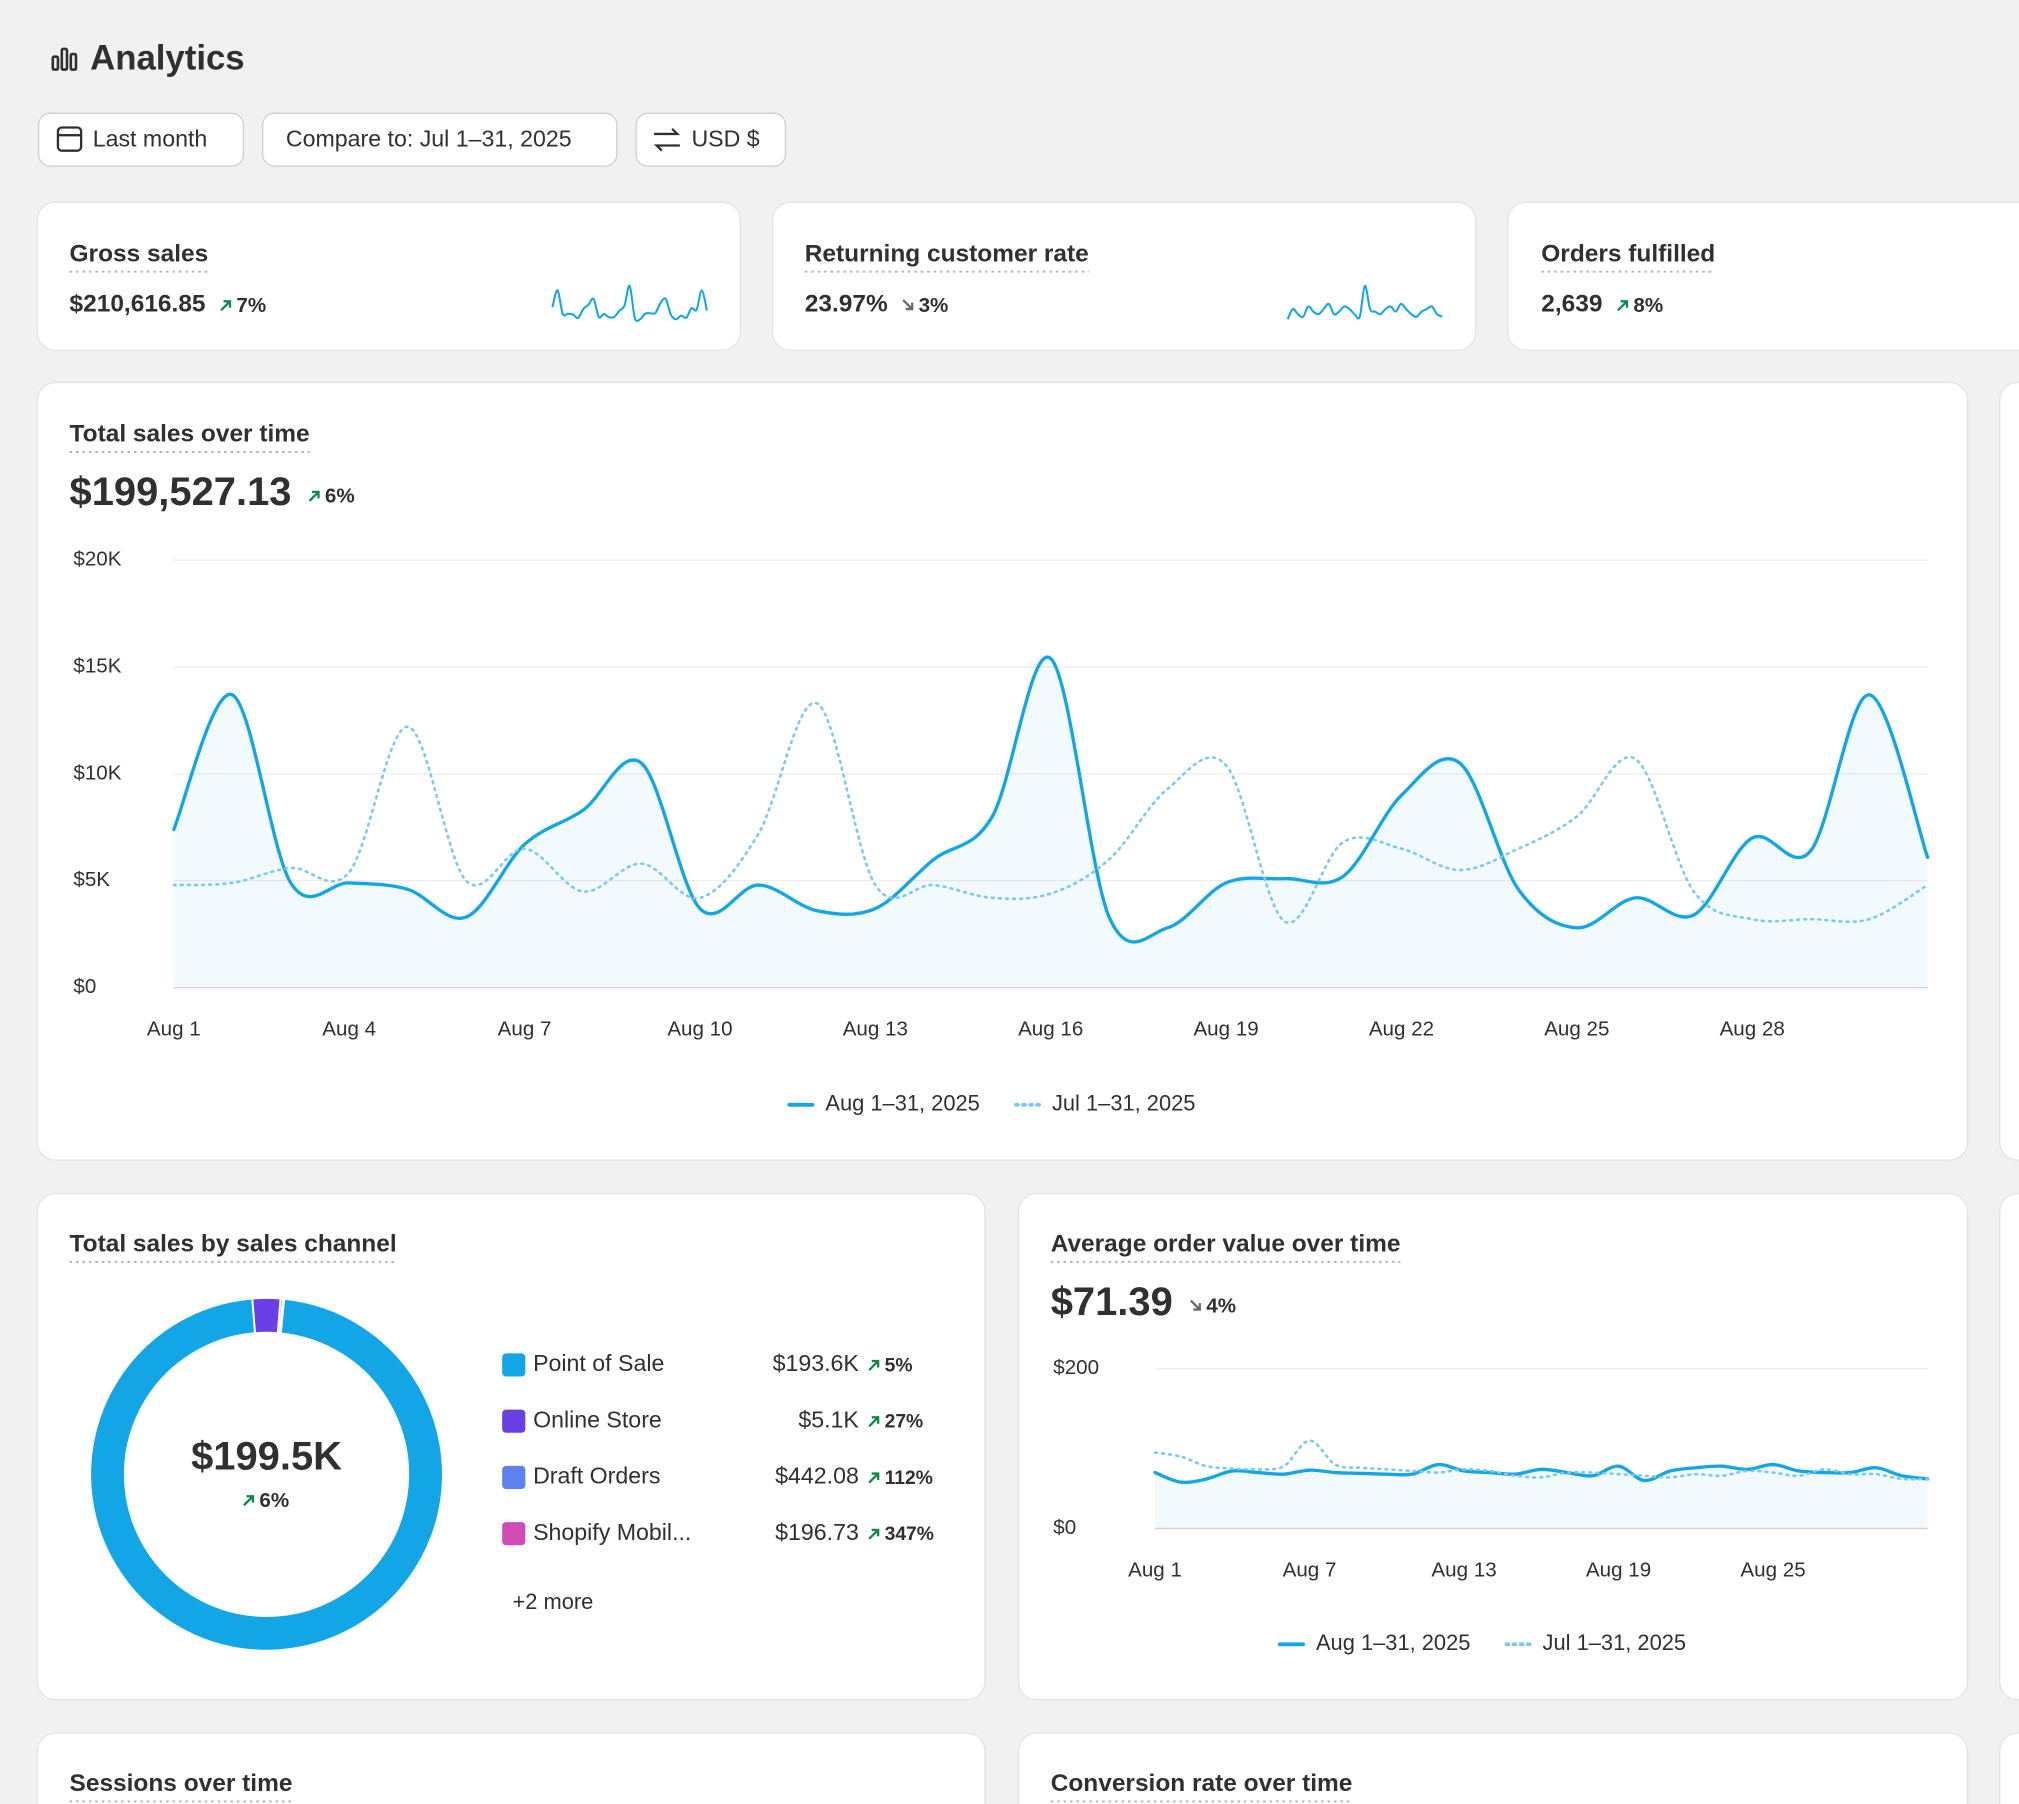  What do you see at coordinates (817, 1476) in the screenshot?
I see `channel-value: $442.08` at bounding box center [817, 1476].